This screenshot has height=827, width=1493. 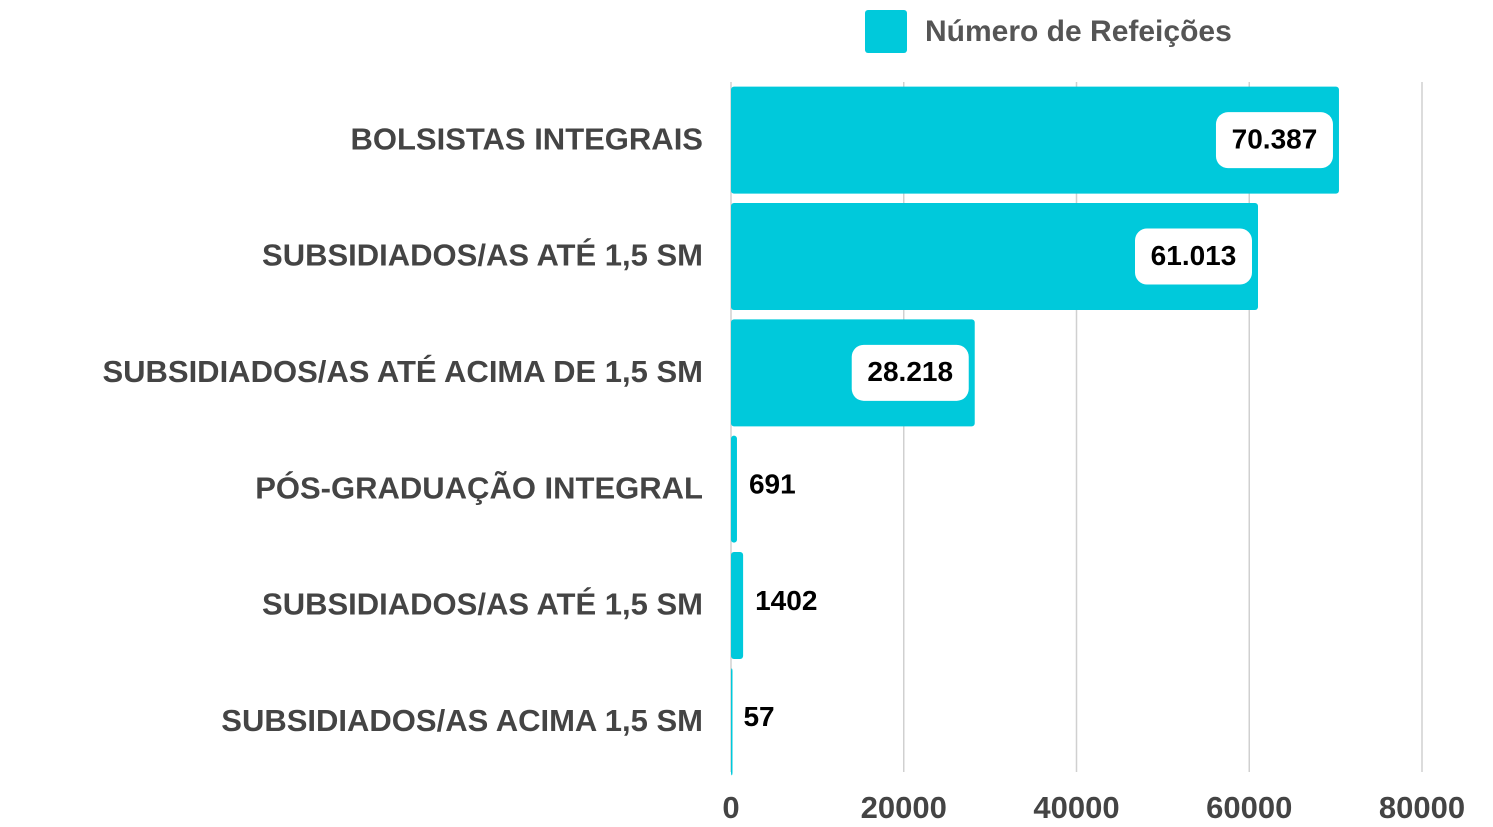 I want to click on data-label: 1402, so click(x=786, y=600).